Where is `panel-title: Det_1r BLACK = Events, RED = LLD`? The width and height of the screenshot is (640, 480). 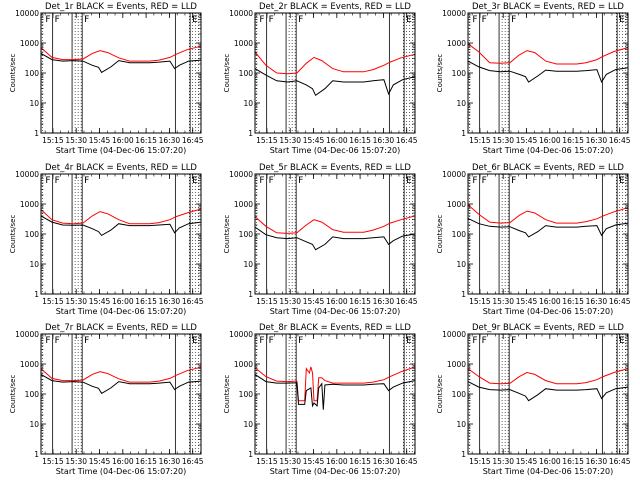 panel-title: Det_1r BLACK = Events, RED = LLD is located at coordinates (121, 7).